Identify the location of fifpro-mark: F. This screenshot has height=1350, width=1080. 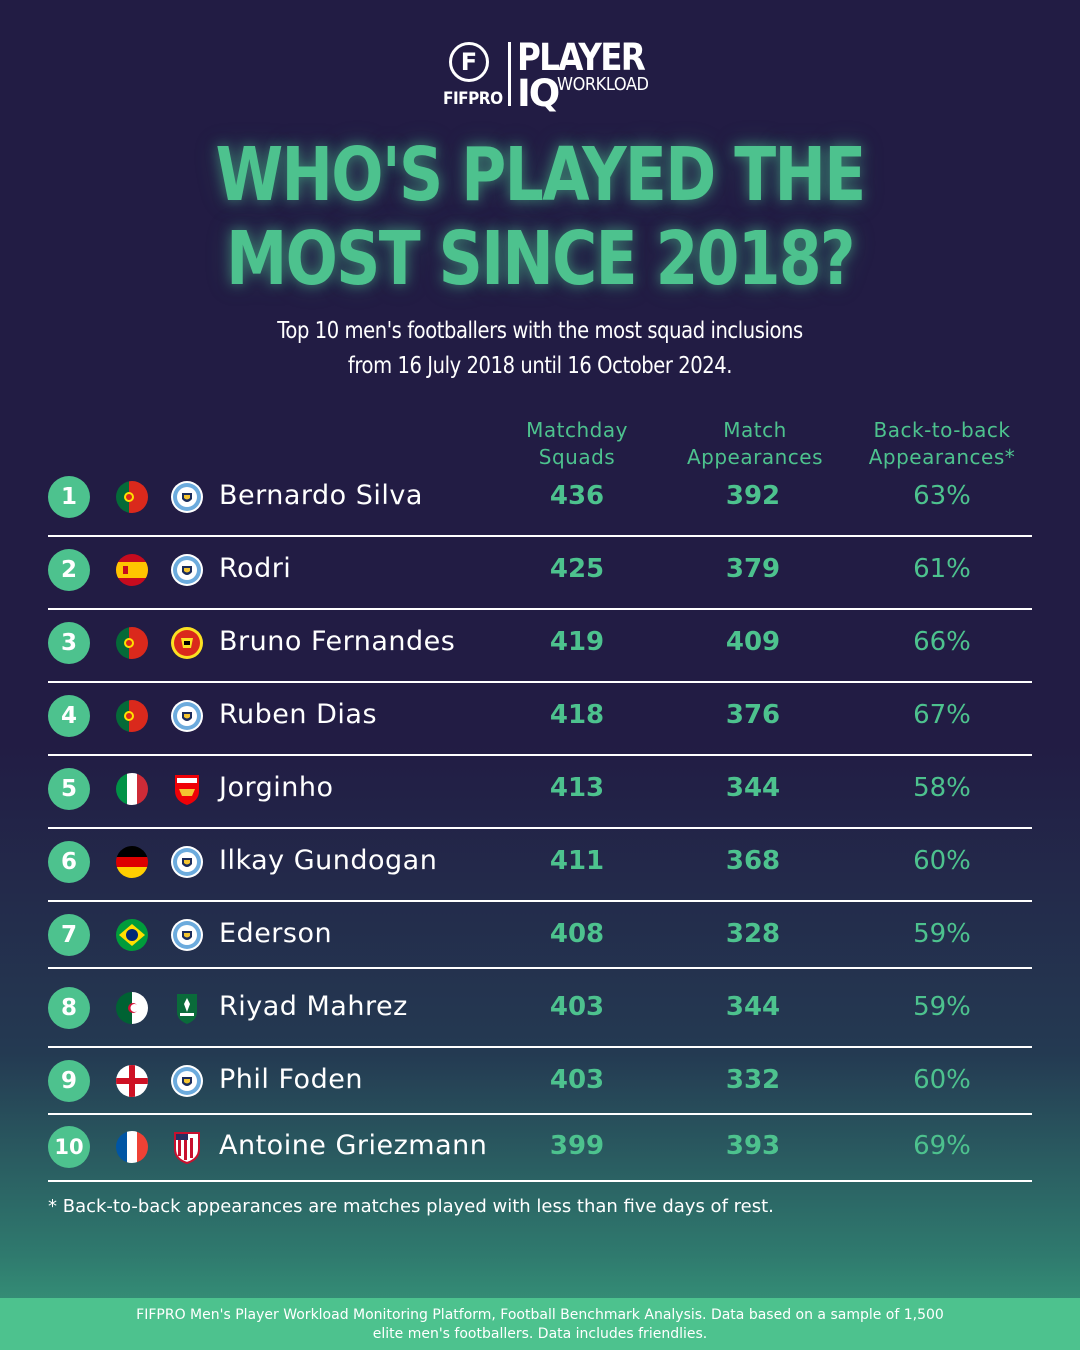
(469, 62).